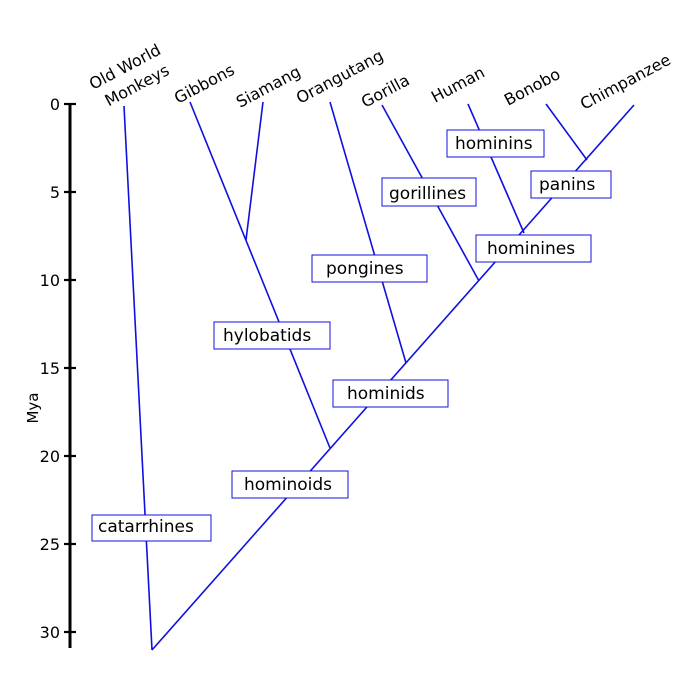 This screenshot has width=700, height=700. What do you see at coordinates (566, 132) in the screenshot?
I see `branch-bonobo` at bounding box center [566, 132].